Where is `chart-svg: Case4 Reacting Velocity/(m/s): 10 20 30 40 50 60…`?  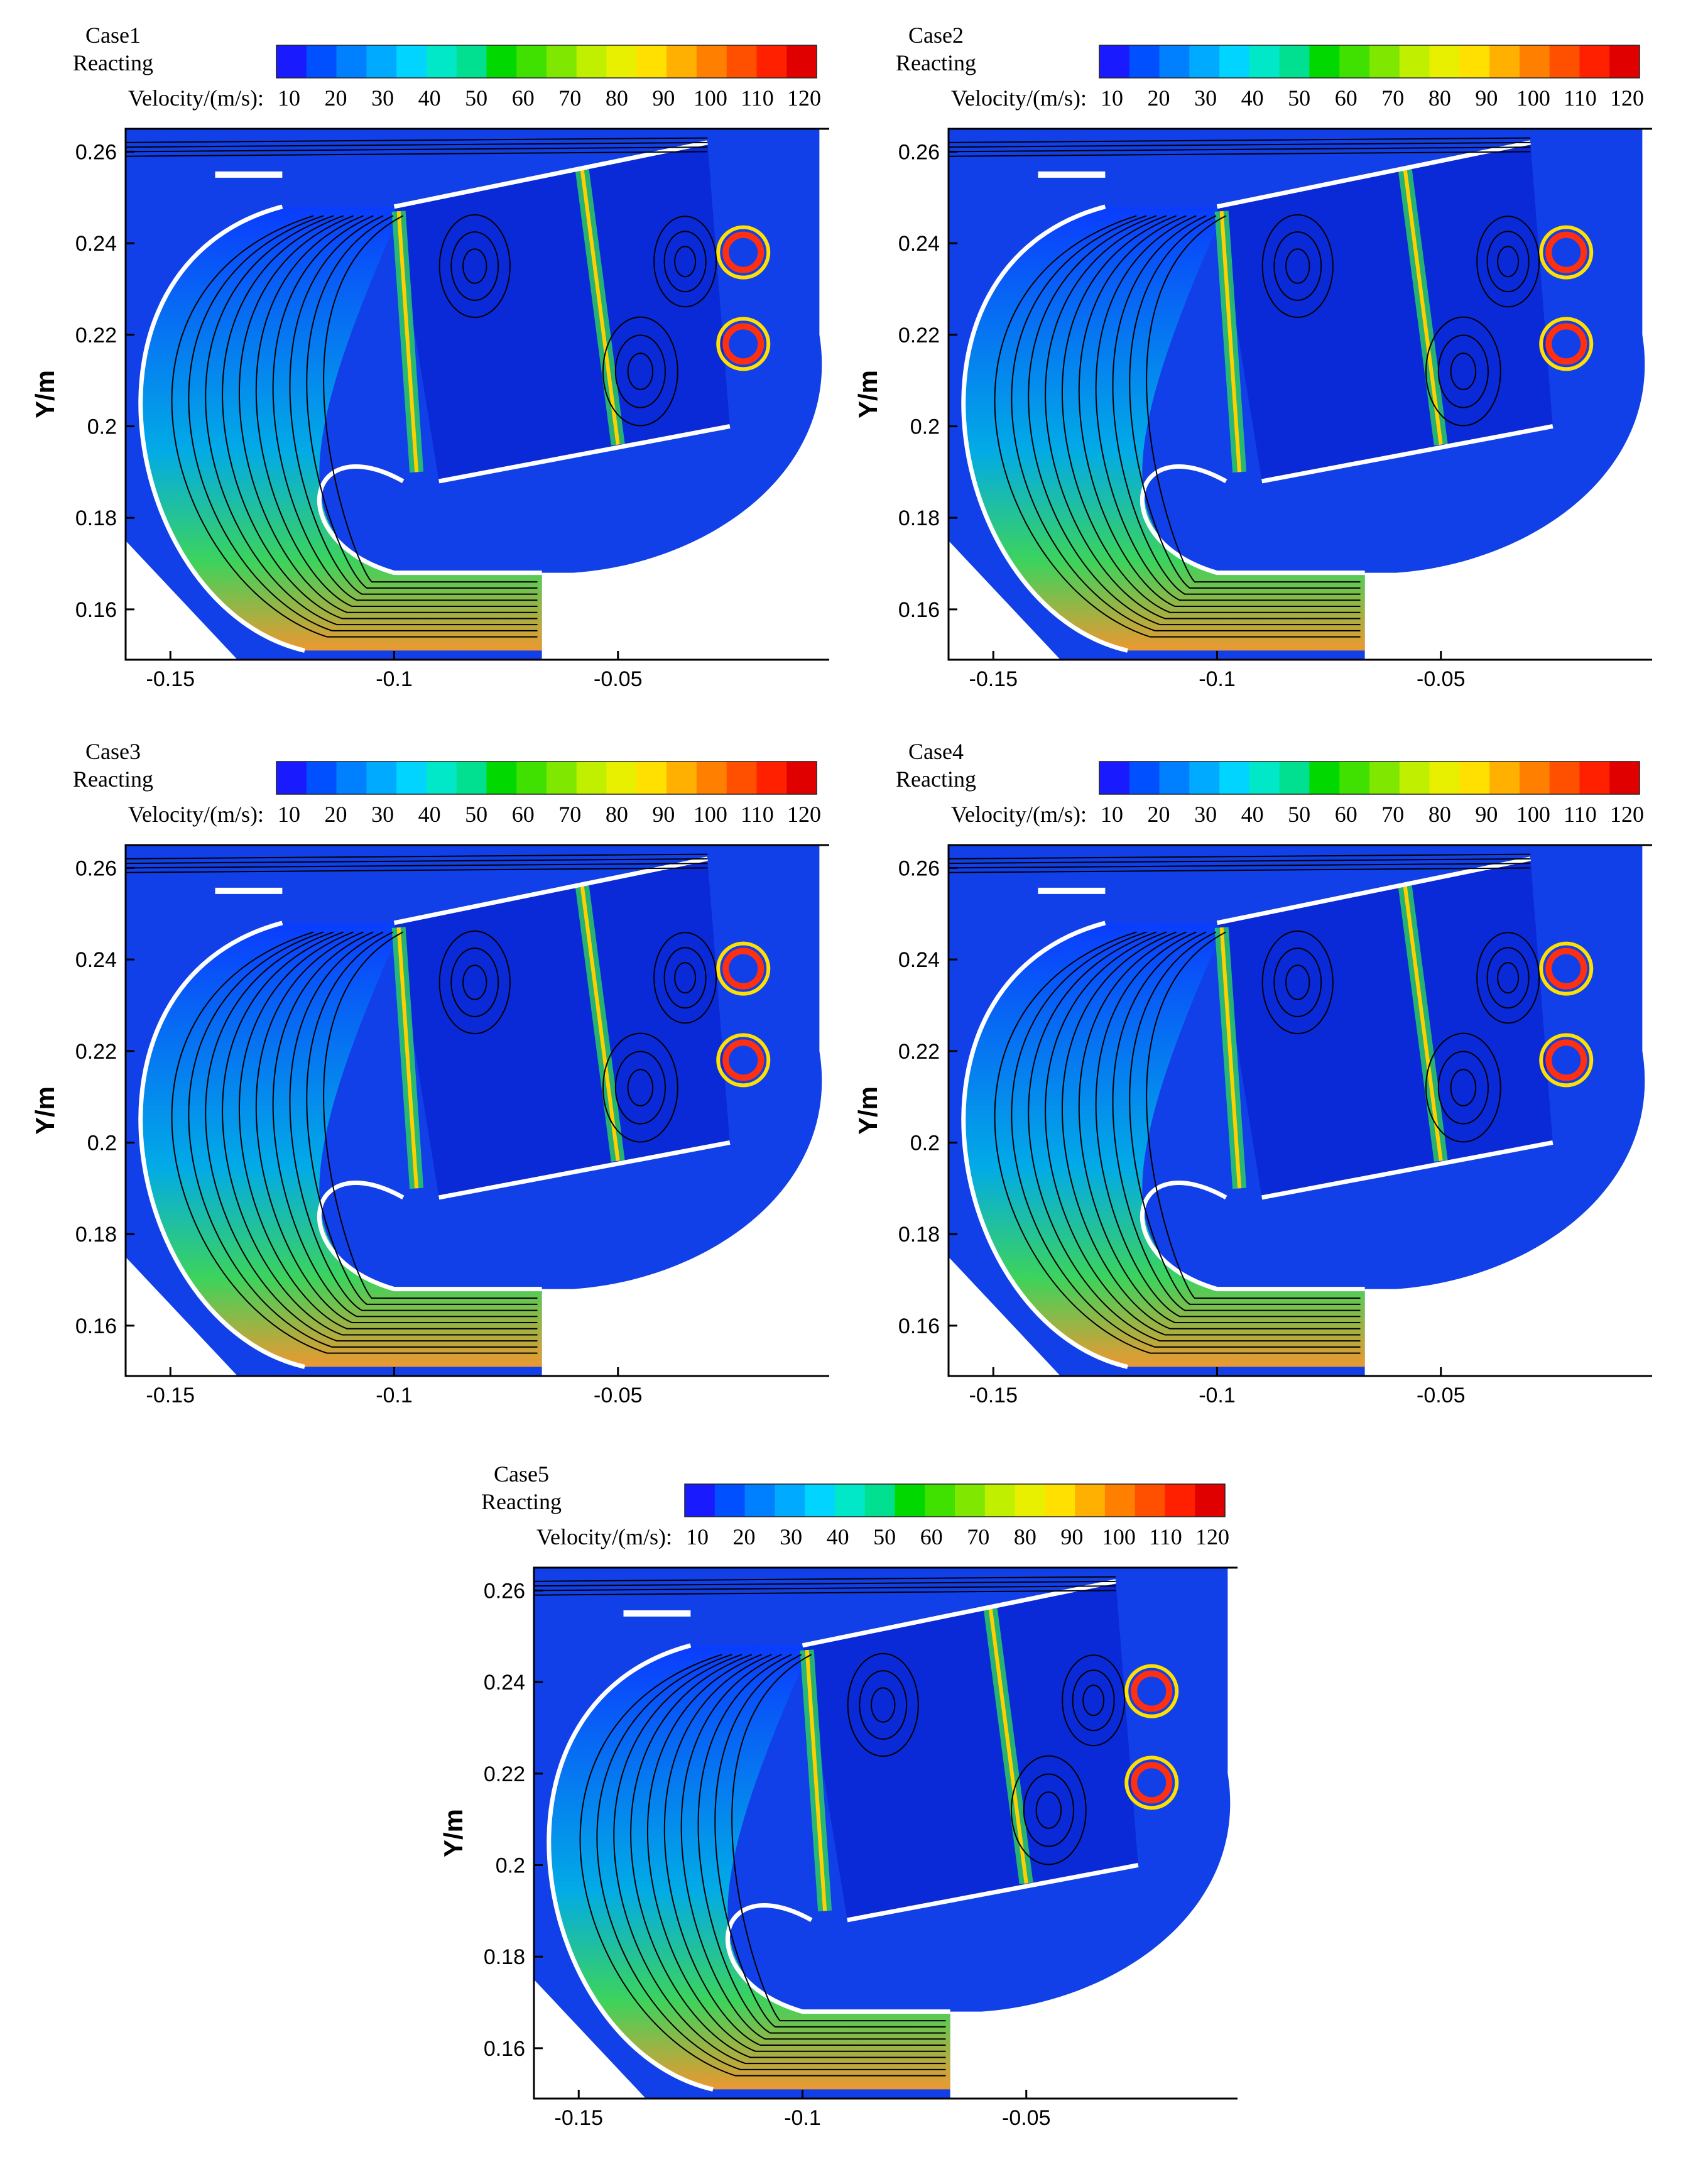 chart-svg: Case4 Reacting Velocity/(m/s): 10 20 30 40 50 60… is located at coordinates (1253, 1073).